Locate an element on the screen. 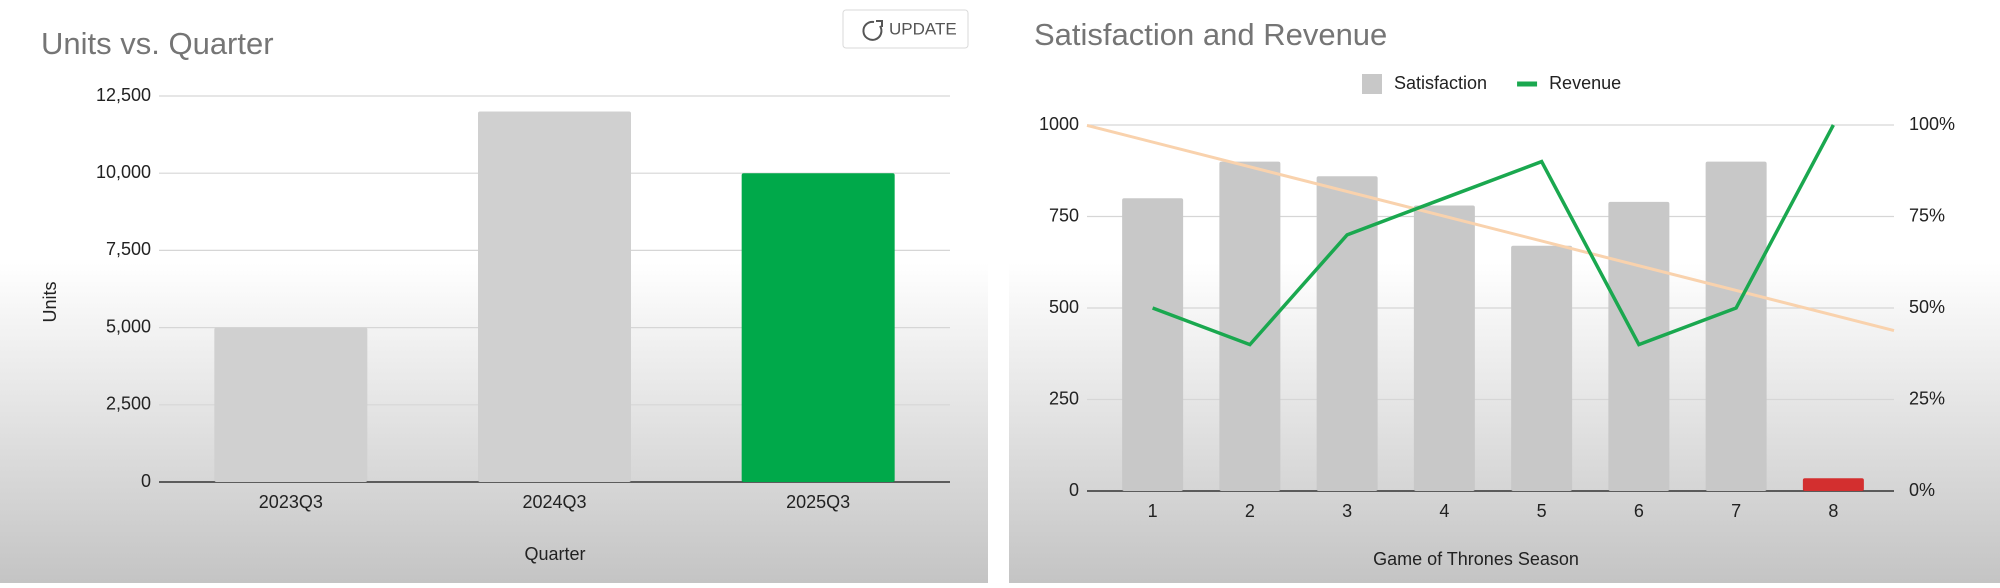 Image resolution: width=2000 pixels, height=588 pixels. y-tick-label: 7,500 is located at coordinates (128, 249).